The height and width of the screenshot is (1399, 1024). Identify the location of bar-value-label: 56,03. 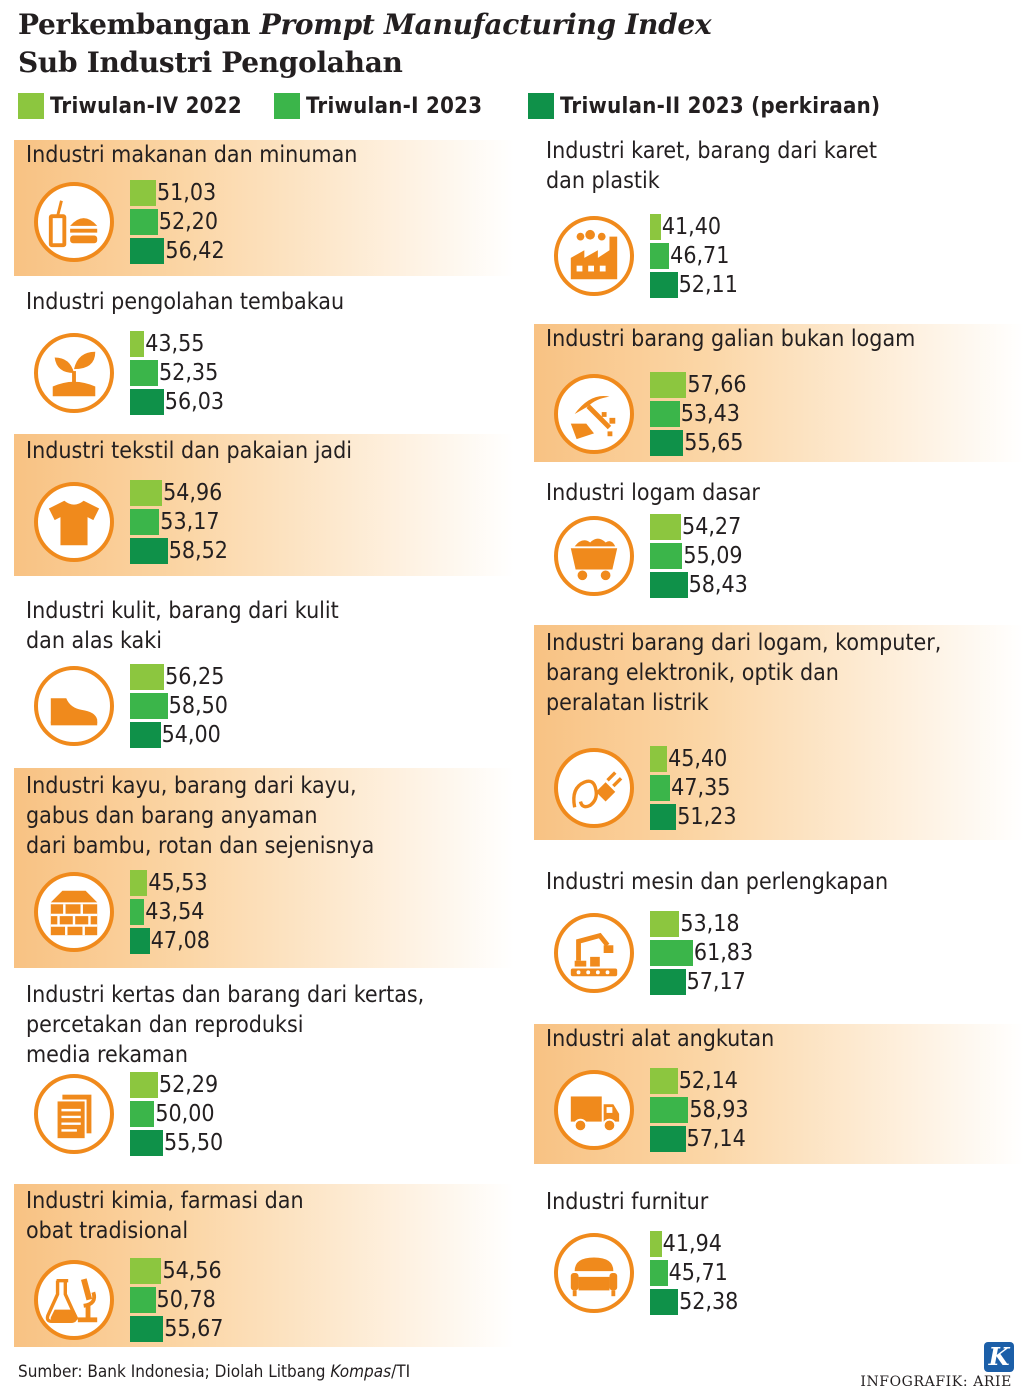
(194, 402).